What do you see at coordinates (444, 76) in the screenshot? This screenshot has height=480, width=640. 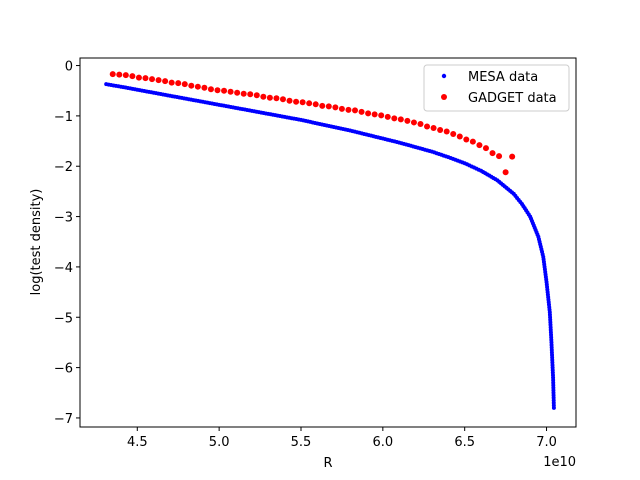 I see `legend-marker-mesa` at bounding box center [444, 76].